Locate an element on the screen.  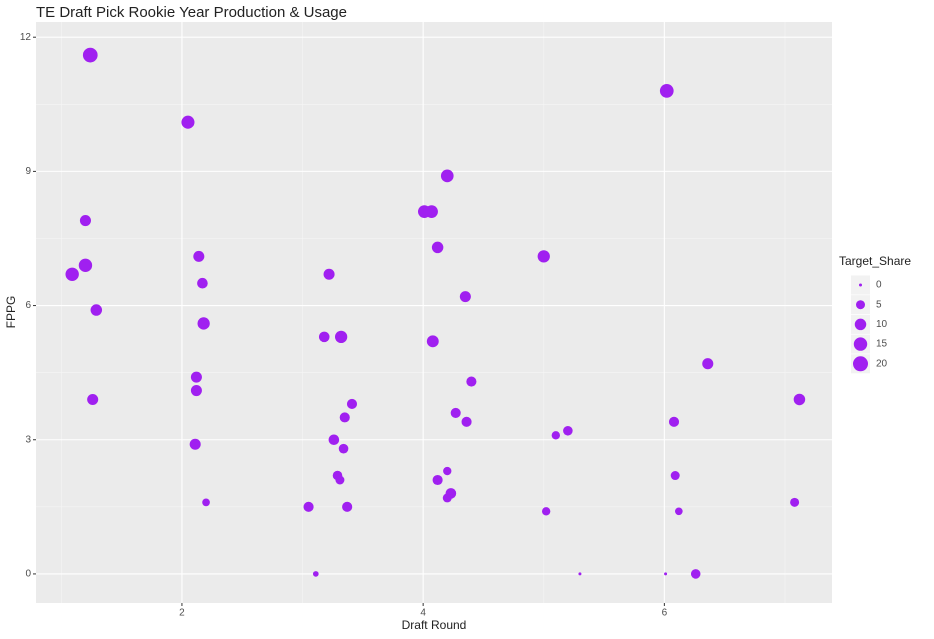
x-tick-label: 4 is located at coordinates (423, 613).